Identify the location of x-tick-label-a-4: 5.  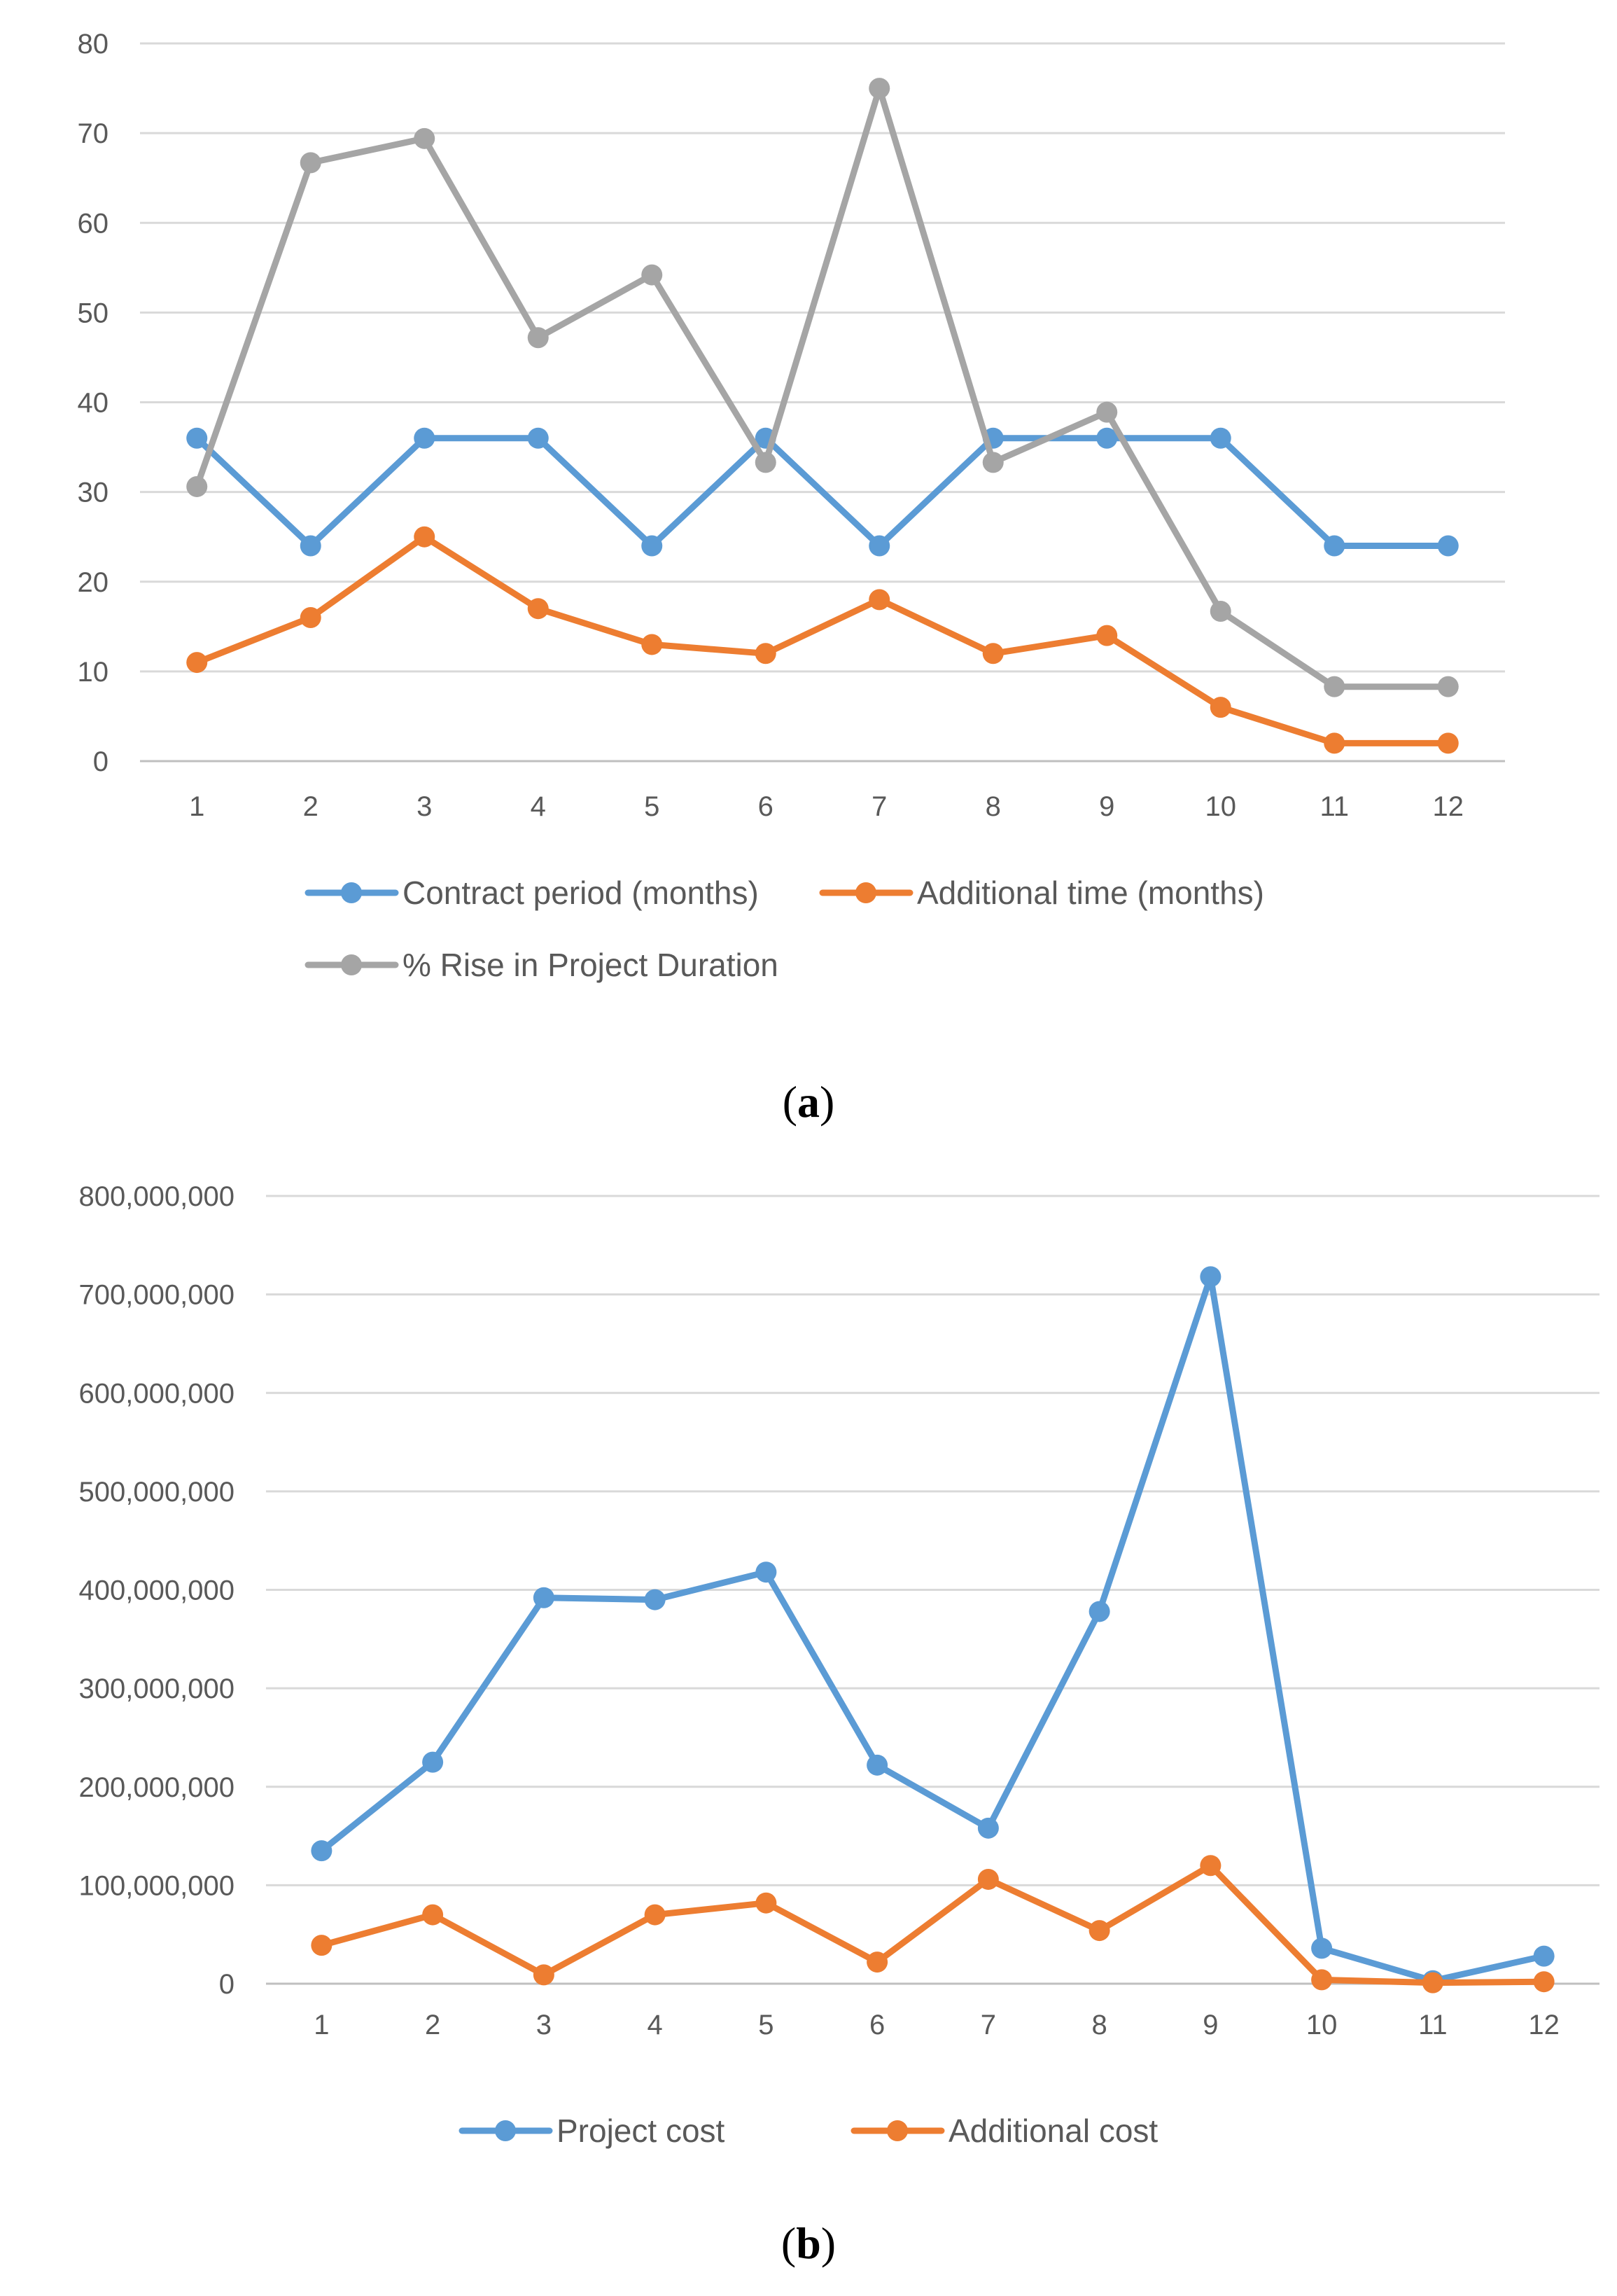
(651, 806).